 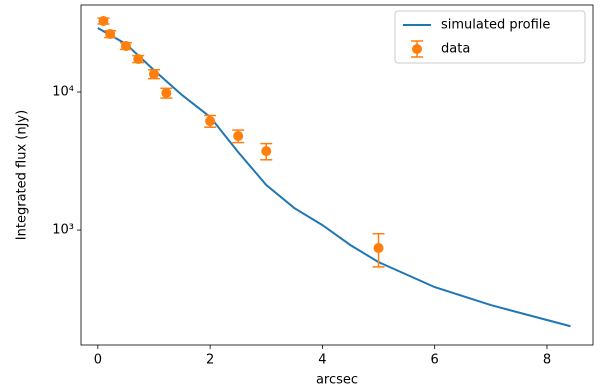 I want to click on legend-label: data, so click(x=455, y=49).